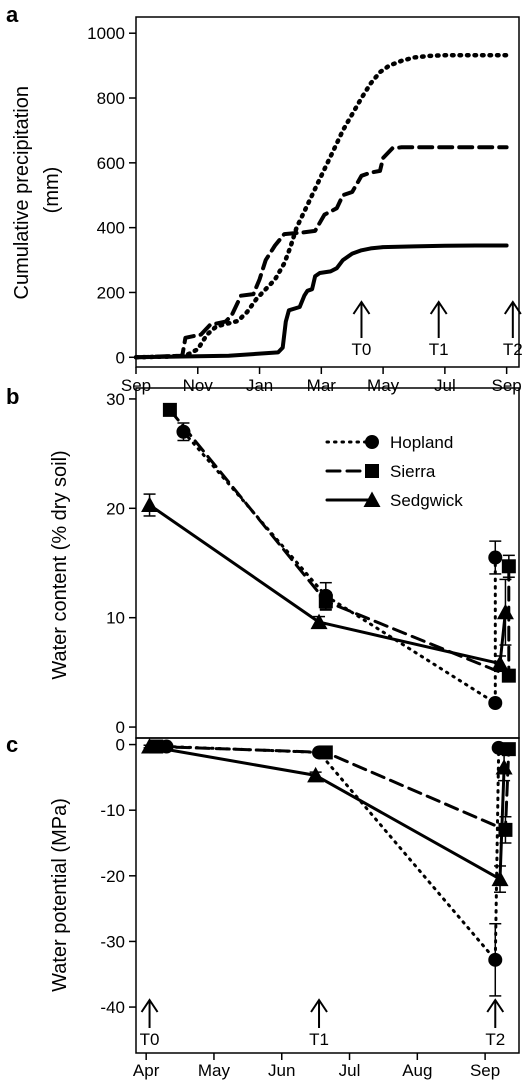  What do you see at coordinates (60, 895) in the screenshot?
I see `panel-c-ylabel: Water potential (MPa)` at bounding box center [60, 895].